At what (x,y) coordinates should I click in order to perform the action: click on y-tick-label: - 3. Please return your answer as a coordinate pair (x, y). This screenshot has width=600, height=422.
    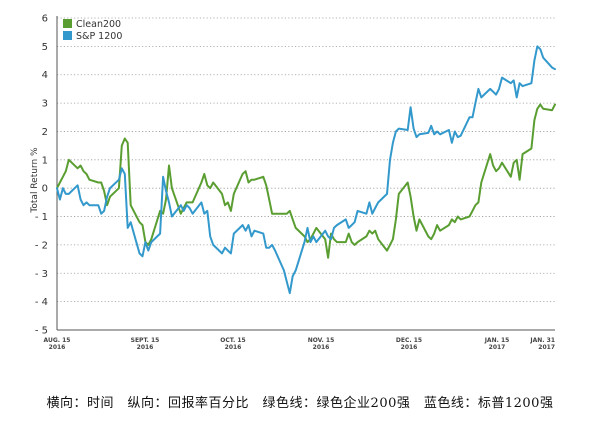
    Looking at the image, I should click on (41, 274).